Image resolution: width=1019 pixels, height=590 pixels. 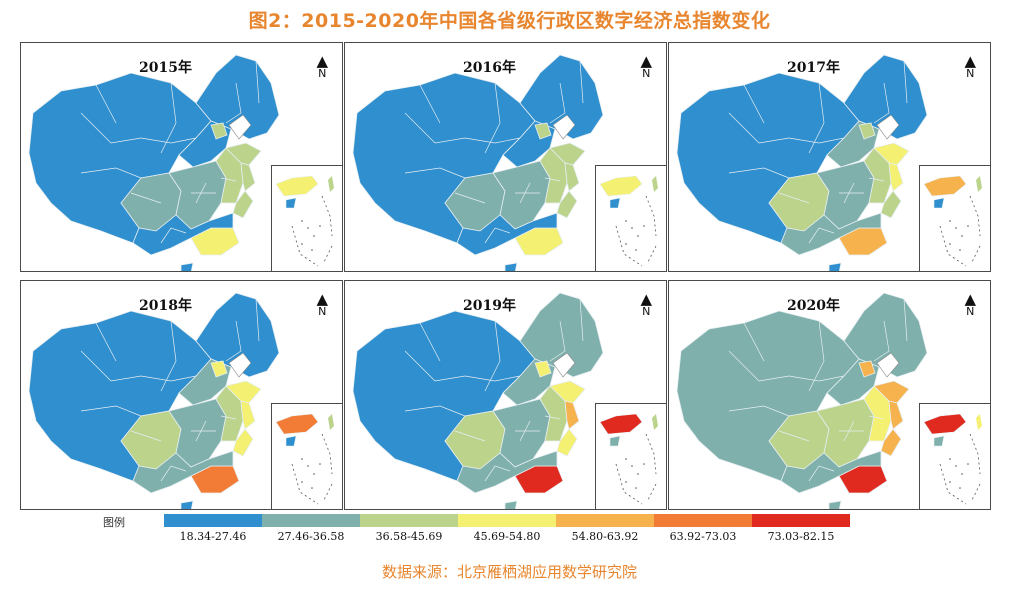 I want to click on year-label: 2020年, so click(x=813, y=306).